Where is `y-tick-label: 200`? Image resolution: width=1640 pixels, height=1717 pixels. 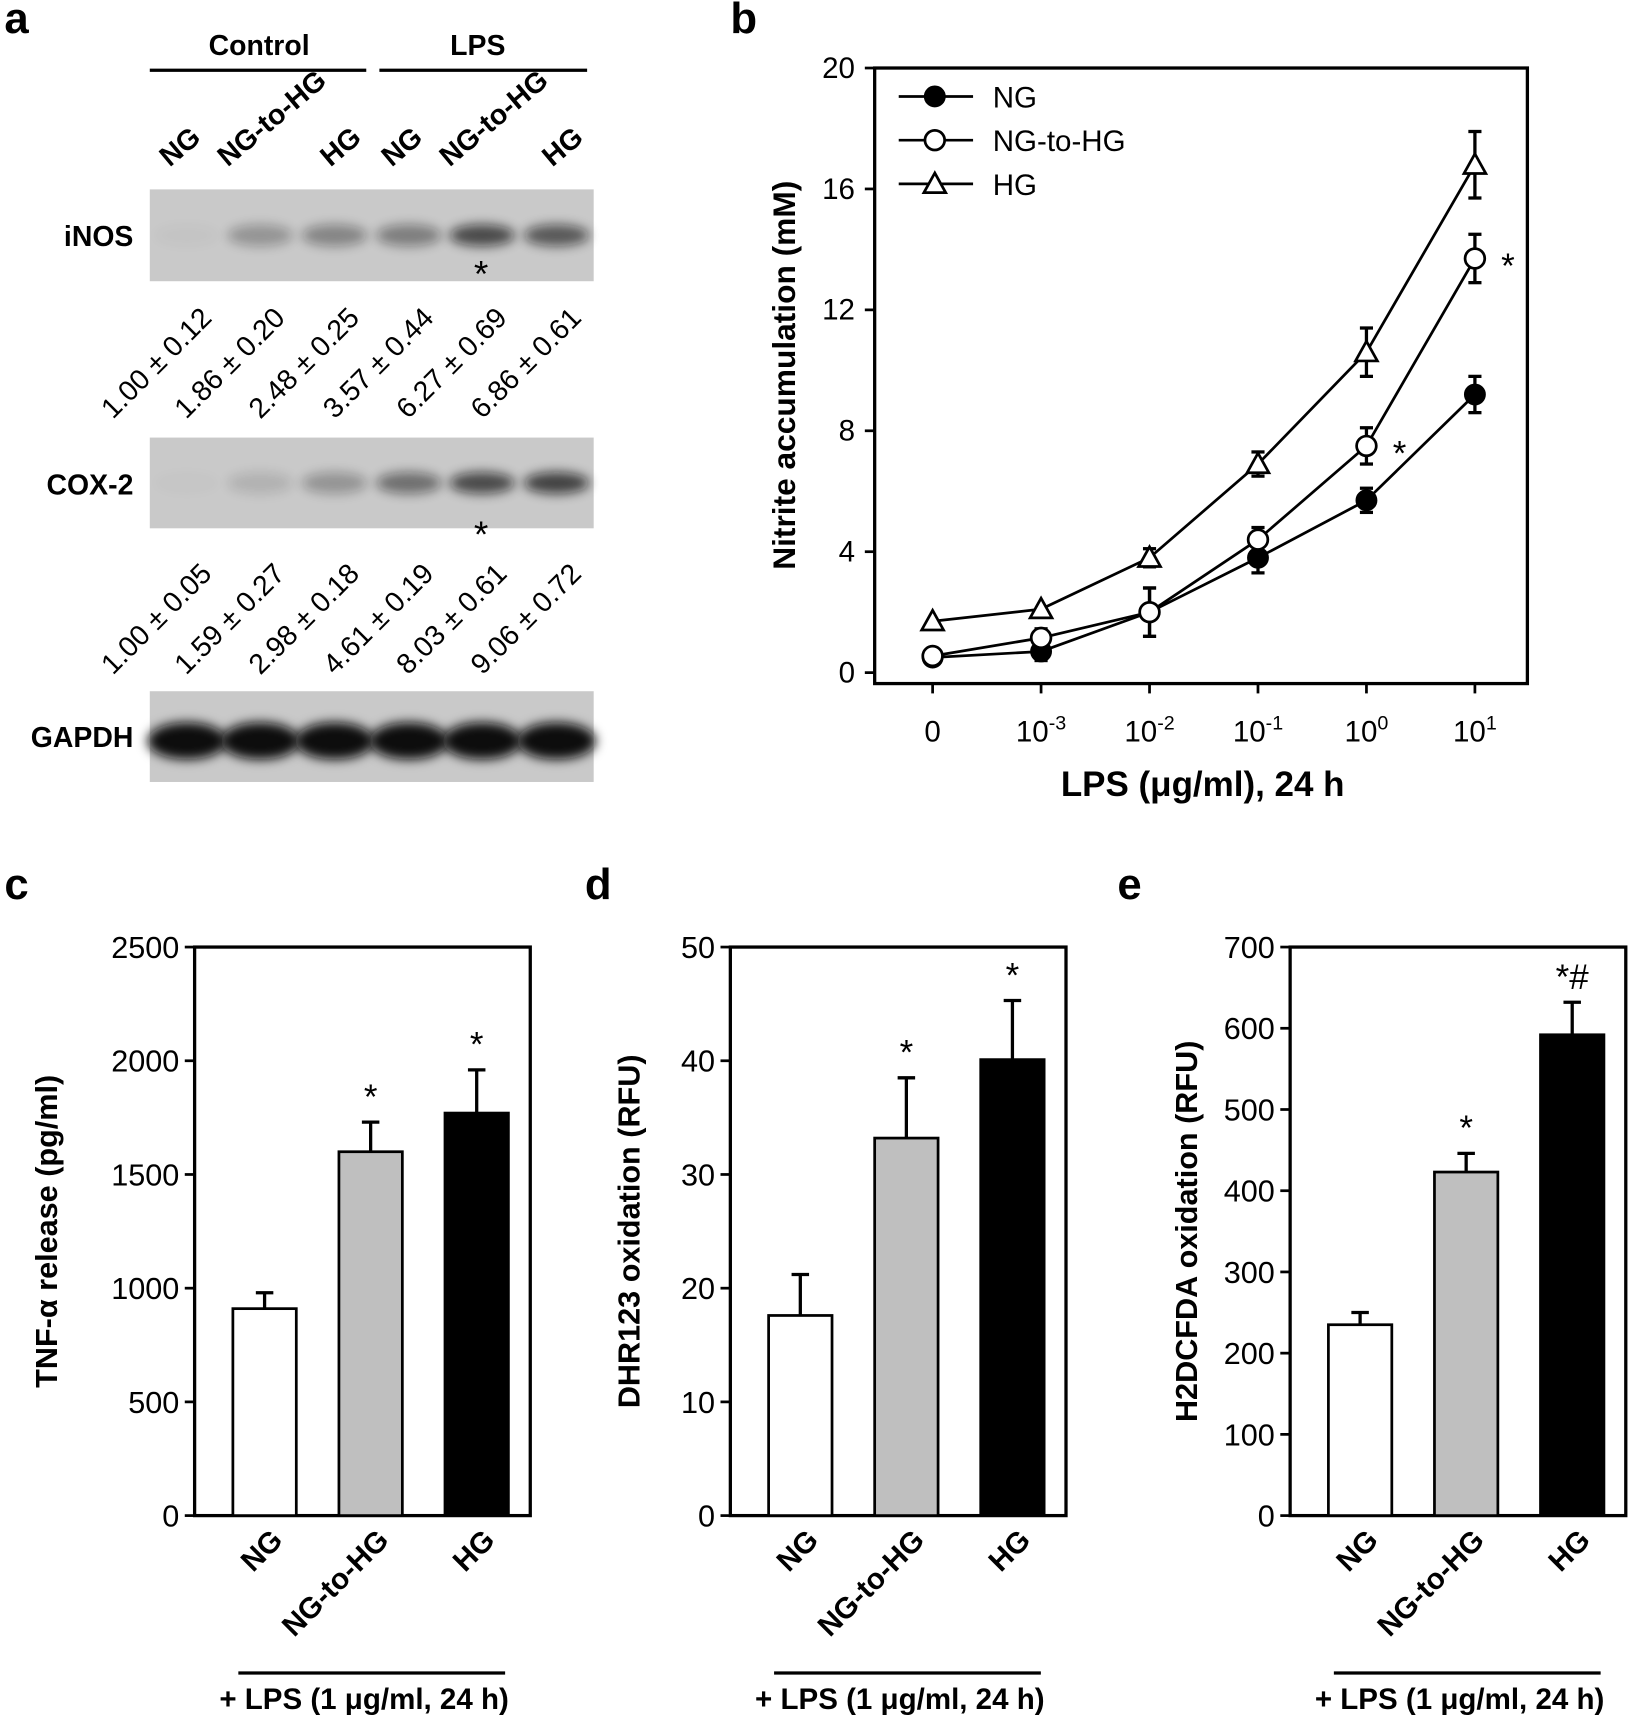
y-tick-label: 200 is located at coordinates (1249, 1354).